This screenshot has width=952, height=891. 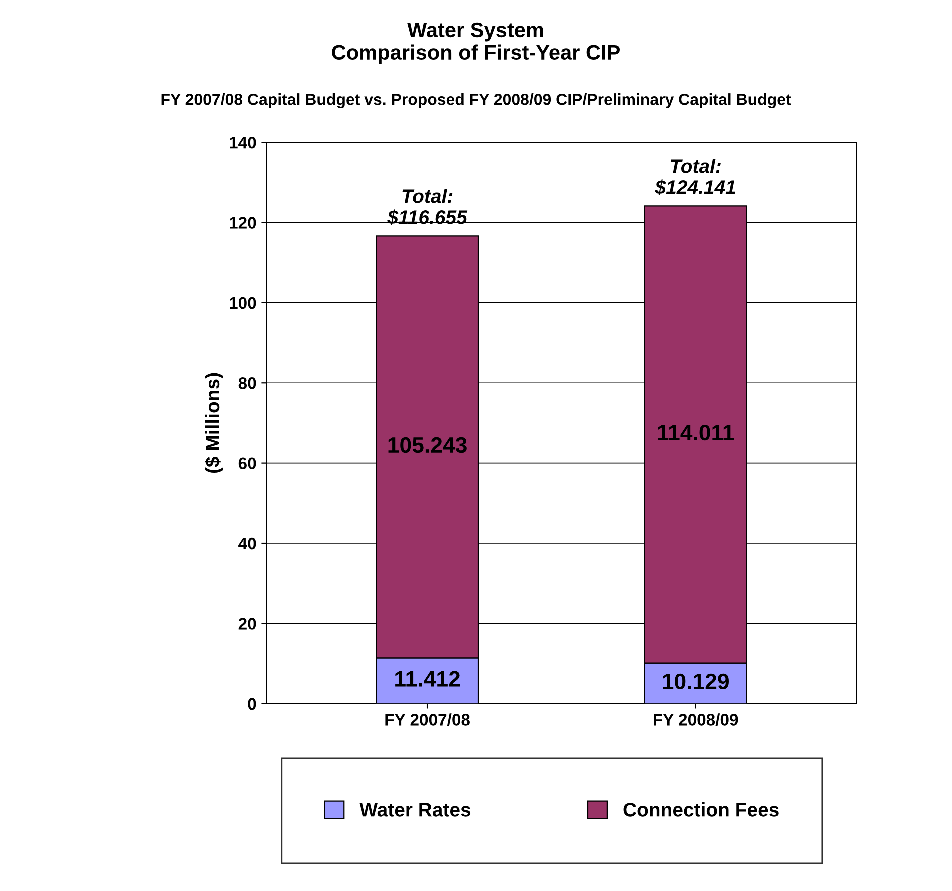 What do you see at coordinates (696, 432) in the screenshot?
I see `data-label: 114.011` at bounding box center [696, 432].